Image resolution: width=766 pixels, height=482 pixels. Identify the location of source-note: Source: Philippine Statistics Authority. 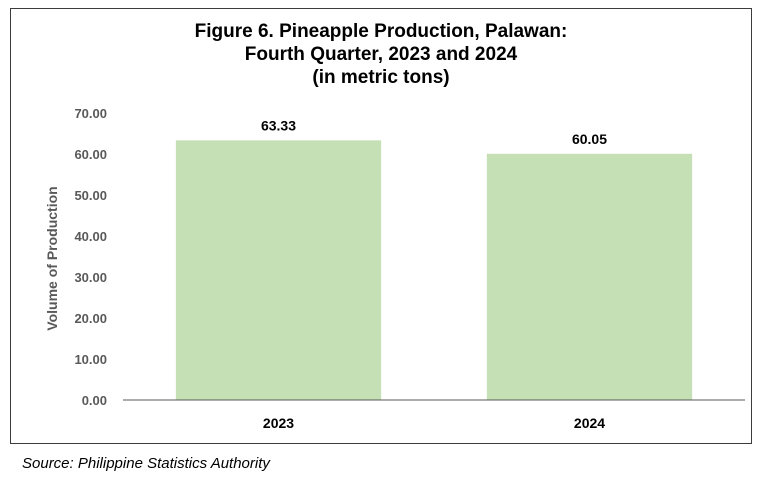
(146, 463).